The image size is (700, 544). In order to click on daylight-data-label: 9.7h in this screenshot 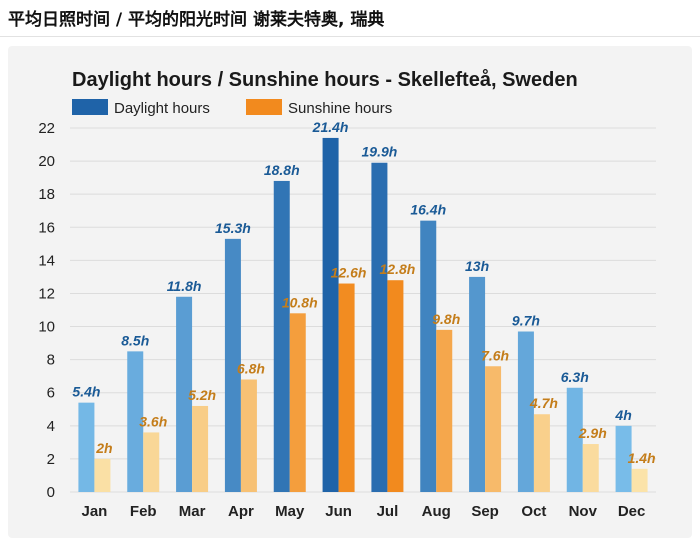, I will do `click(526, 321)`.